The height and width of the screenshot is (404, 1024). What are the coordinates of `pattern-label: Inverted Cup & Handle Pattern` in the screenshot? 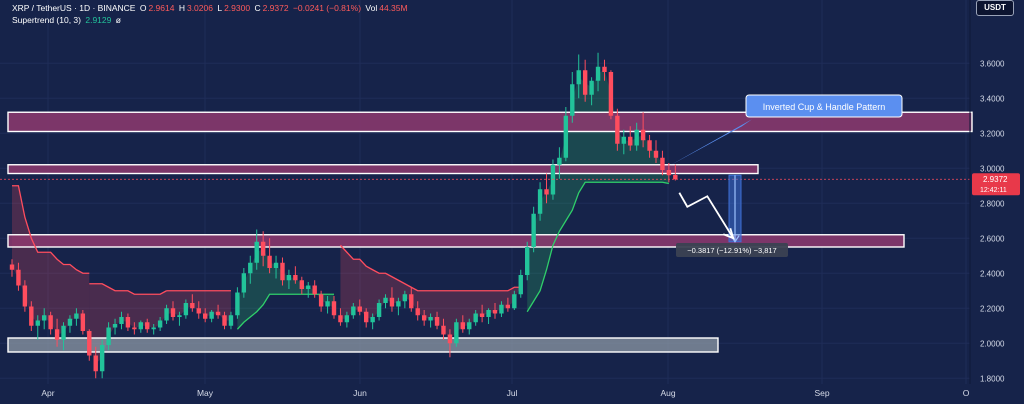 It's located at (824, 107).